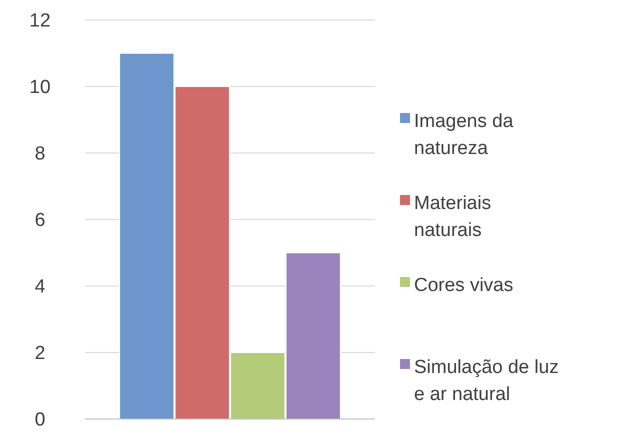 The width and height of the screenshot is (625, 430). Describe the element at coordinates (464, 285) in the screenshot. I see `legend-label: Cores vivas` at that location.